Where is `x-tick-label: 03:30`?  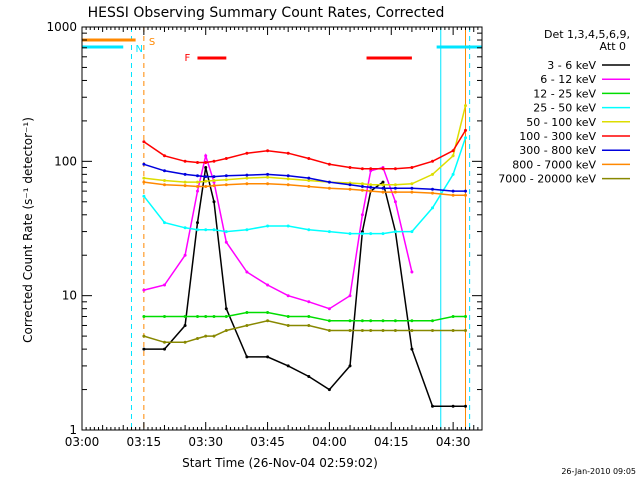 x-tick-label: 03:30 is located at coordinates (205, 442).